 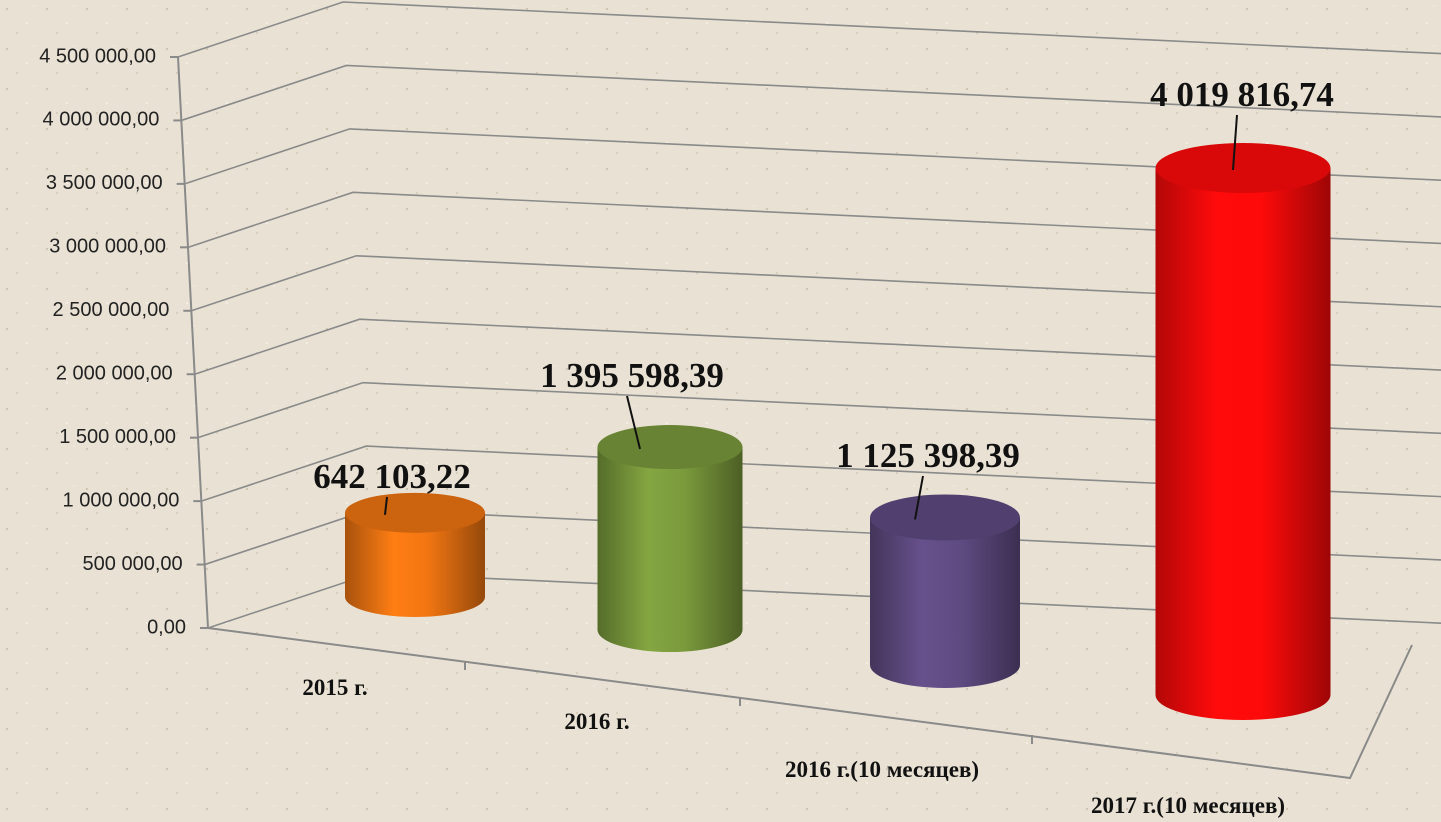 I want to click on y-tick-label: 0,00, so click(x=166, y=627).